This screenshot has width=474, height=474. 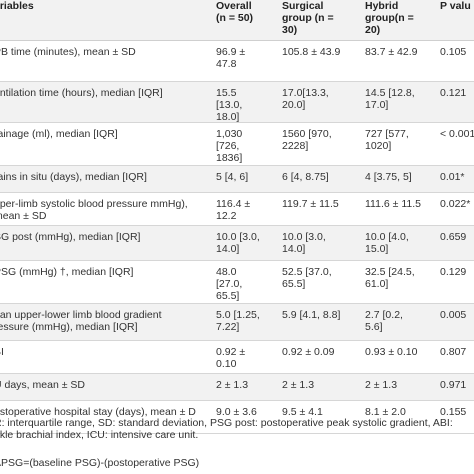 I want to click on footnote-text: ΔPSG=(baseline PSG)-(postoperative PSG), so click(x=100, y=463).